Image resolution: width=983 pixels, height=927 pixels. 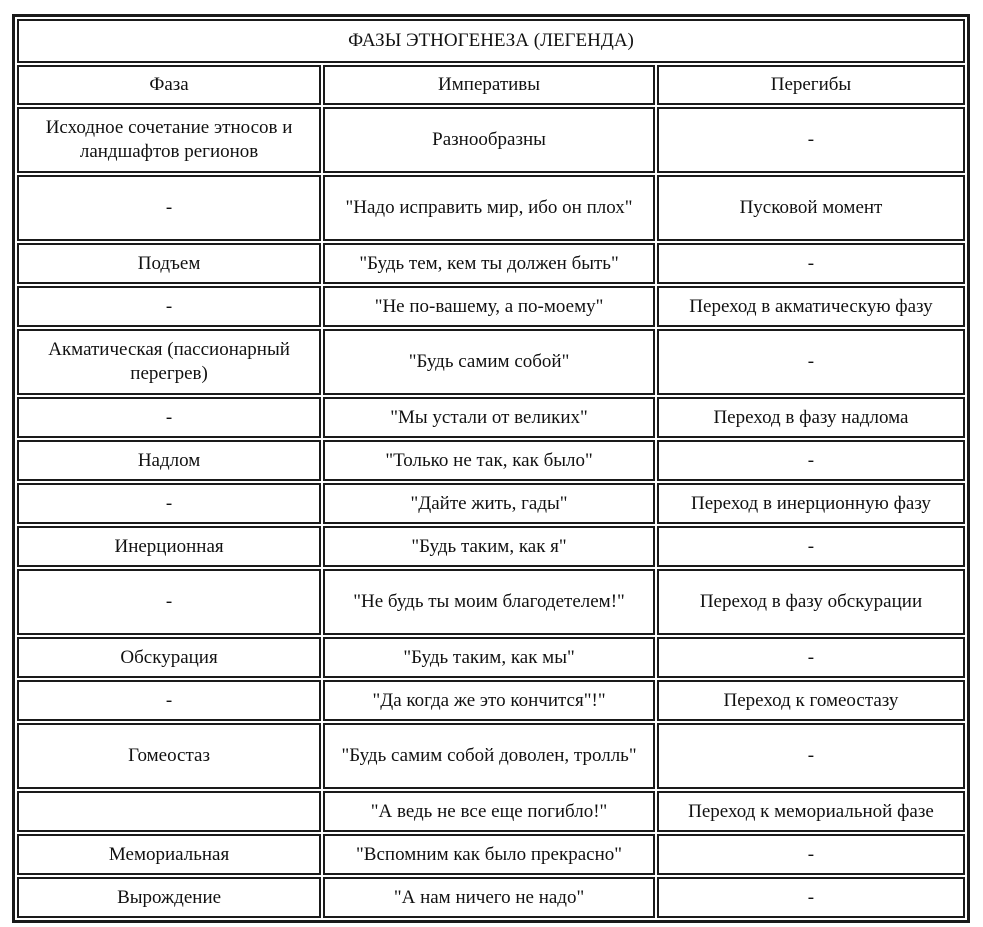 I want to click on imperative-cell: "Будь таким, как я", so click(x=489, y=546).